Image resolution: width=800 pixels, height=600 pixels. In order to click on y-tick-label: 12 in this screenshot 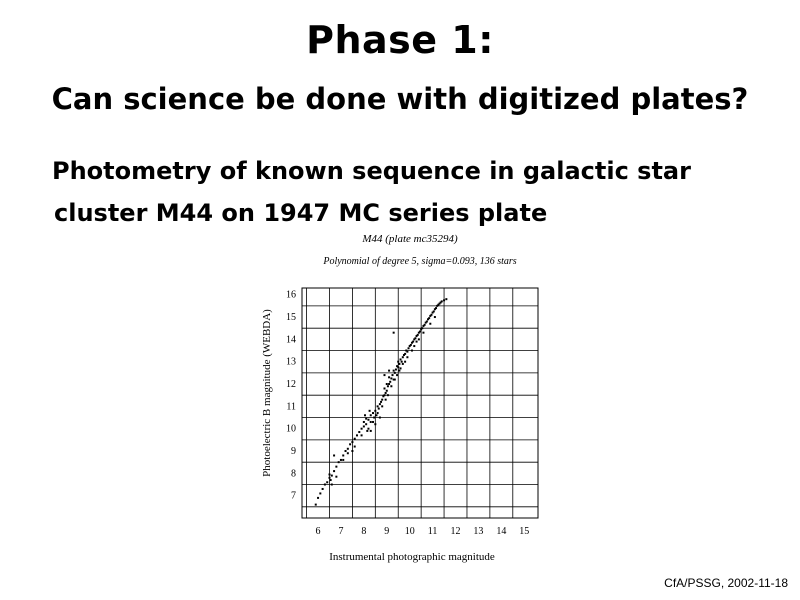, I will do `click(291, 384)`.